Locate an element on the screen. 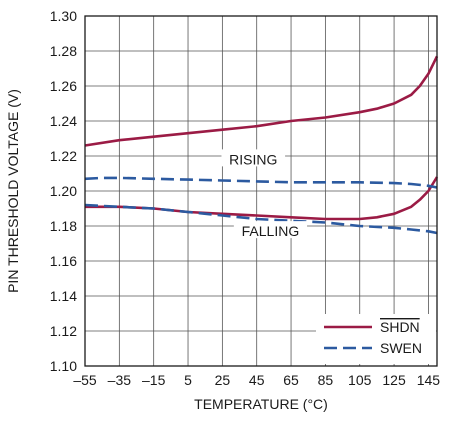 Image resolution: width=456 pixels, height=421 pixels. x-tick-label: 125 is located at coordinates (394, 380).